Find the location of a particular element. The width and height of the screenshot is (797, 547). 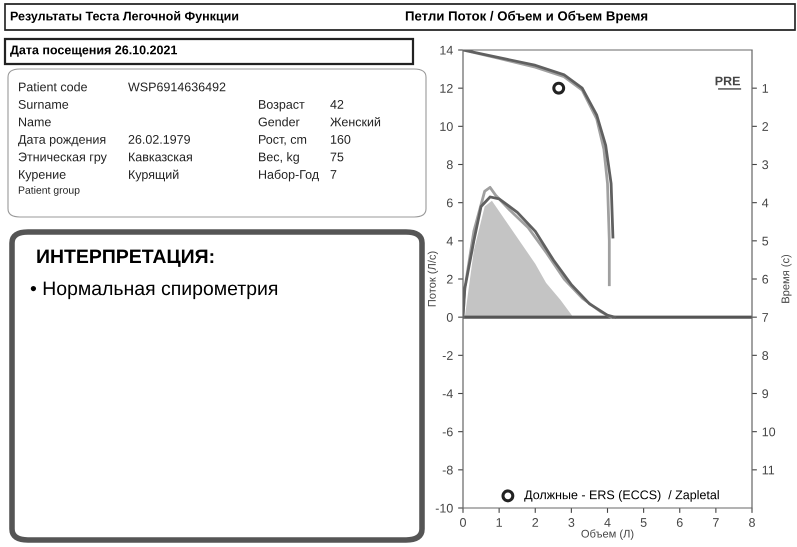

y2-tick-label: 3 is located at coordinates (765, 165).